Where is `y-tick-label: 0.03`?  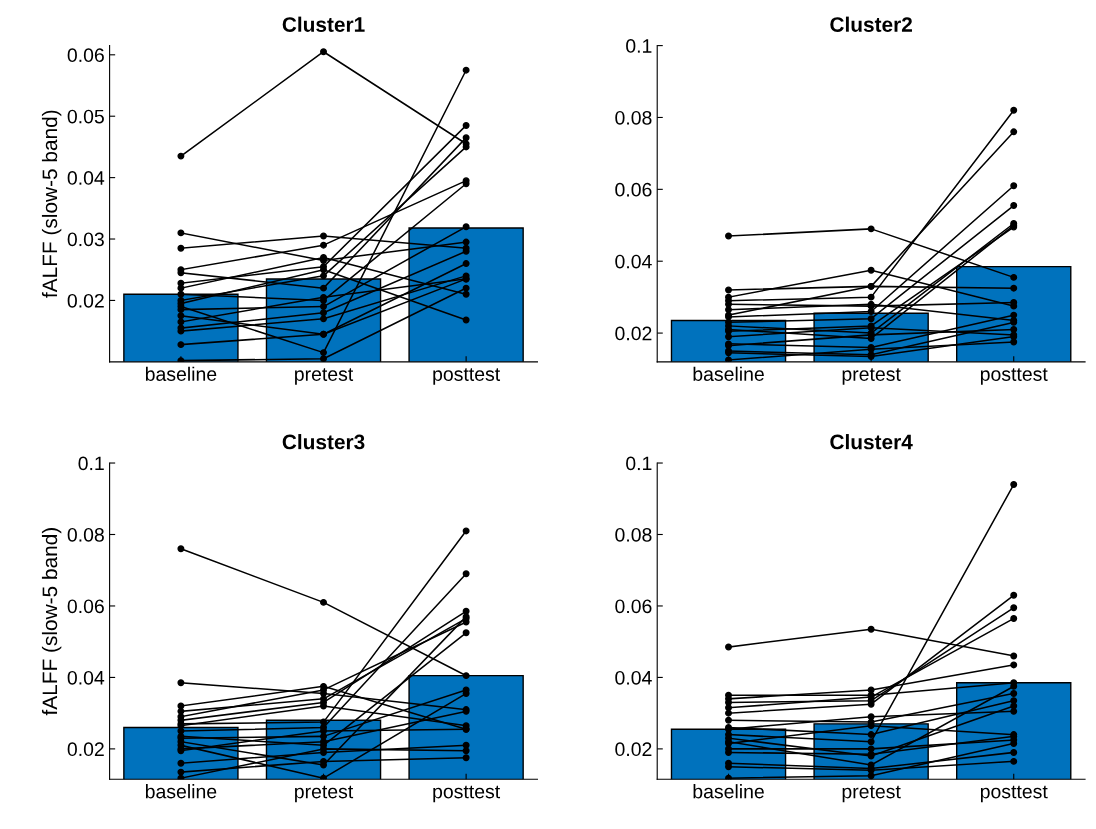
y-tick-label: 0.03 is located at coordinates (85, 239).